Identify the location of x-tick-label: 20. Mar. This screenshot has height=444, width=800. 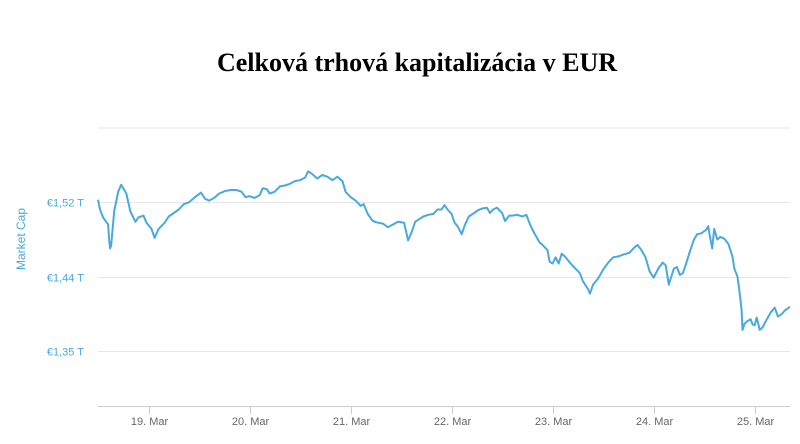
(251, 422).